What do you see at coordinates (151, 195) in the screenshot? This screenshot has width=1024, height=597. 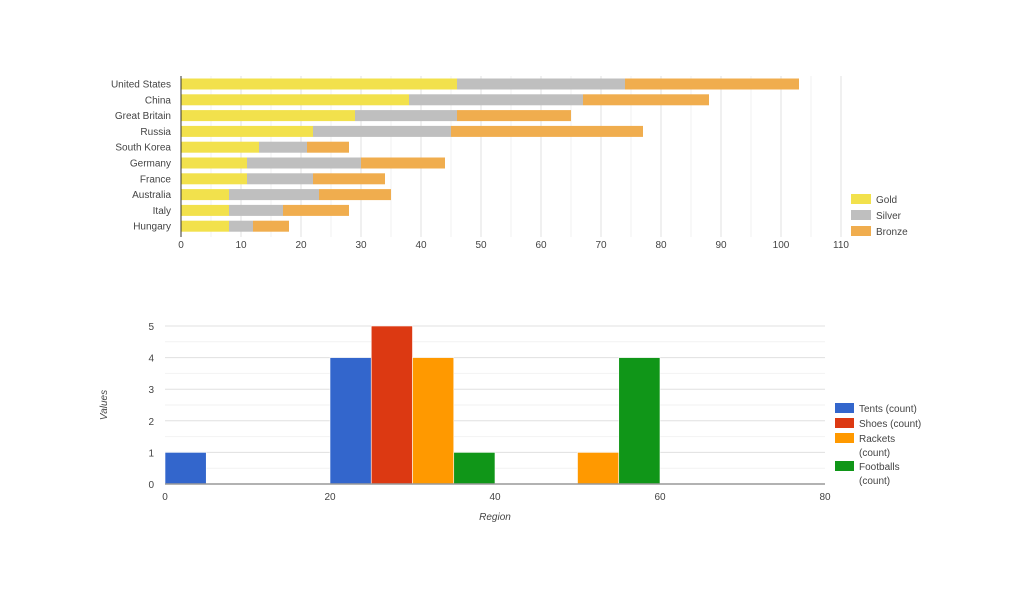 I see `category-label: Australia` at bounding box center [151, 195].